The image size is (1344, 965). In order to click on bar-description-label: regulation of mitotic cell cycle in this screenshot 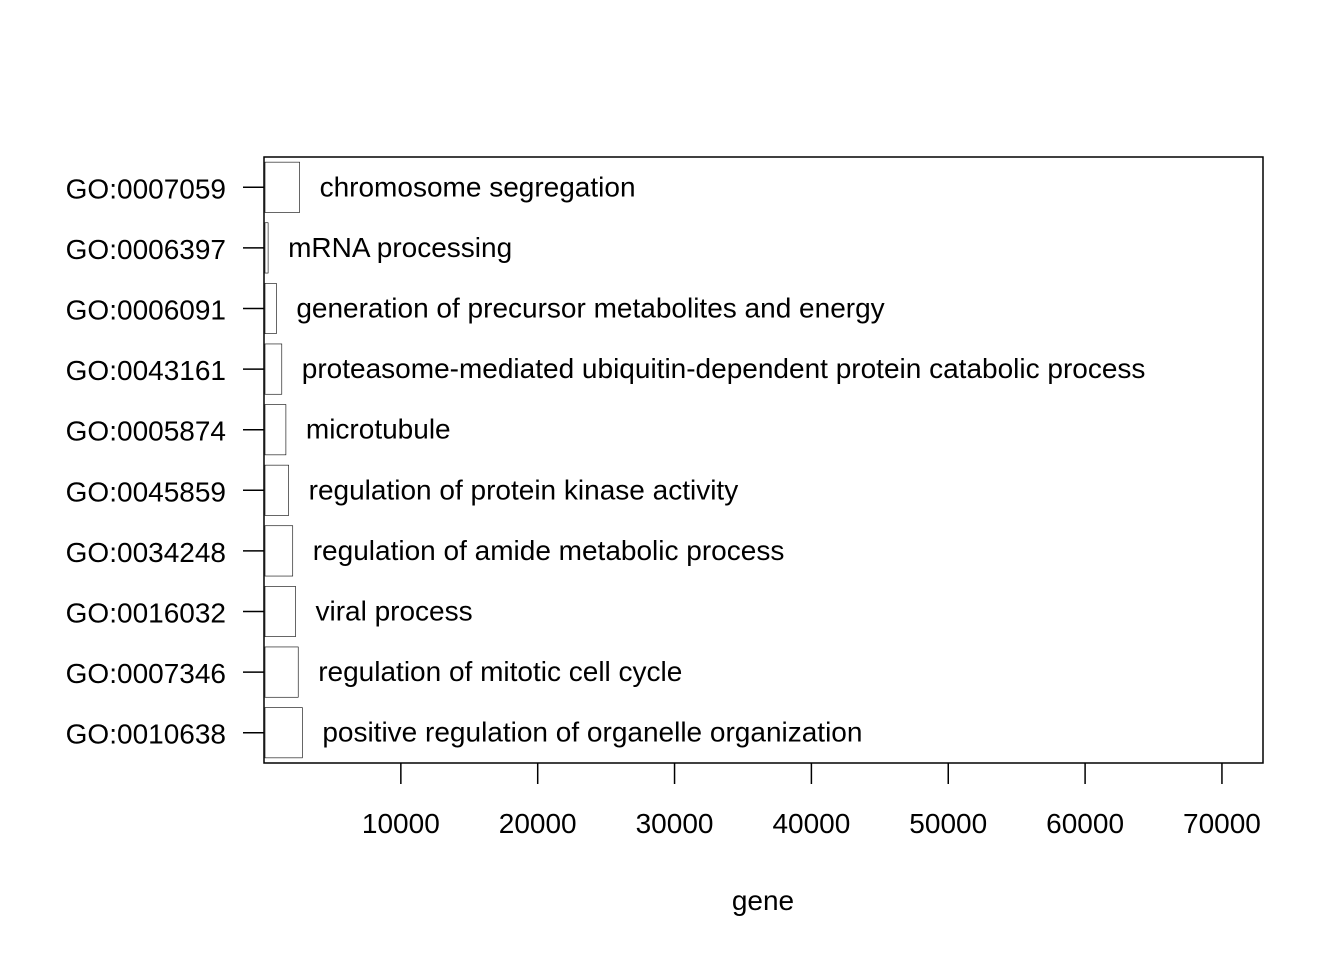, I will do `click(500, 671)`.